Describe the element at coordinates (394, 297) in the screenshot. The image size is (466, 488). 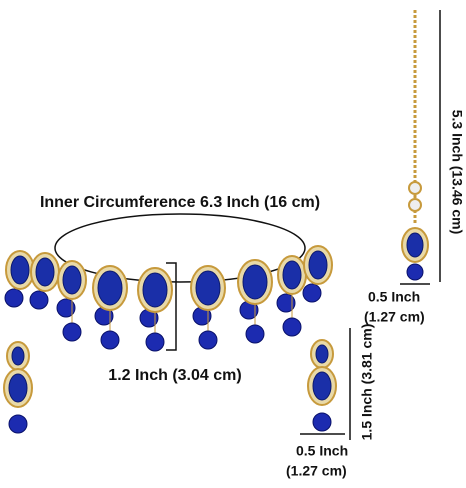
I see `tikka-width-label: 0.5 Inch` at that location.